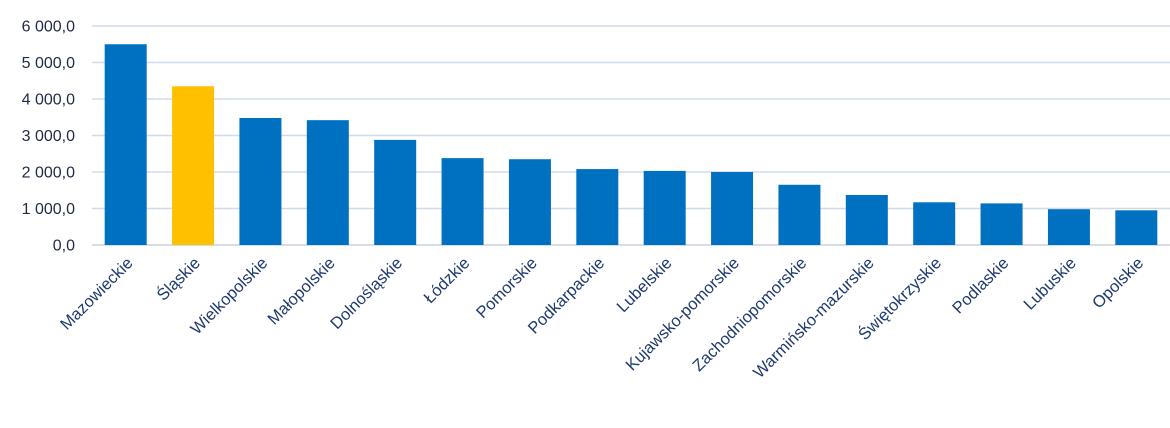 This screenshot has width=1170, height=428. Describe the element at coordinates (814, 318) in the screenshot. I see `x-category-label: Warmińsko-mazurskie` at that location.